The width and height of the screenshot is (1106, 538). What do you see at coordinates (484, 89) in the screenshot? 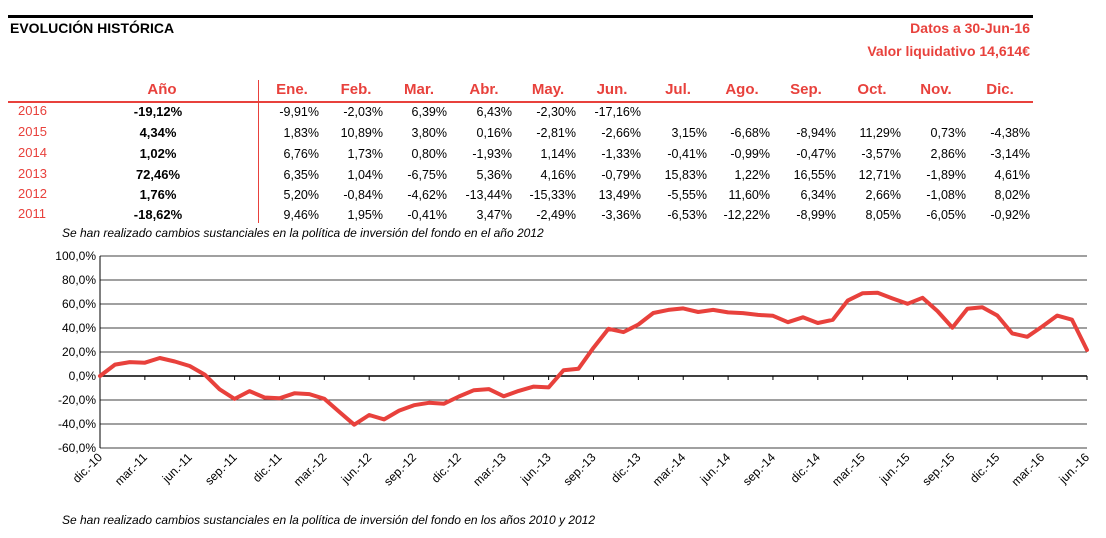
I see `col-header-apr: Abr.` at bounding box center [484, 89].